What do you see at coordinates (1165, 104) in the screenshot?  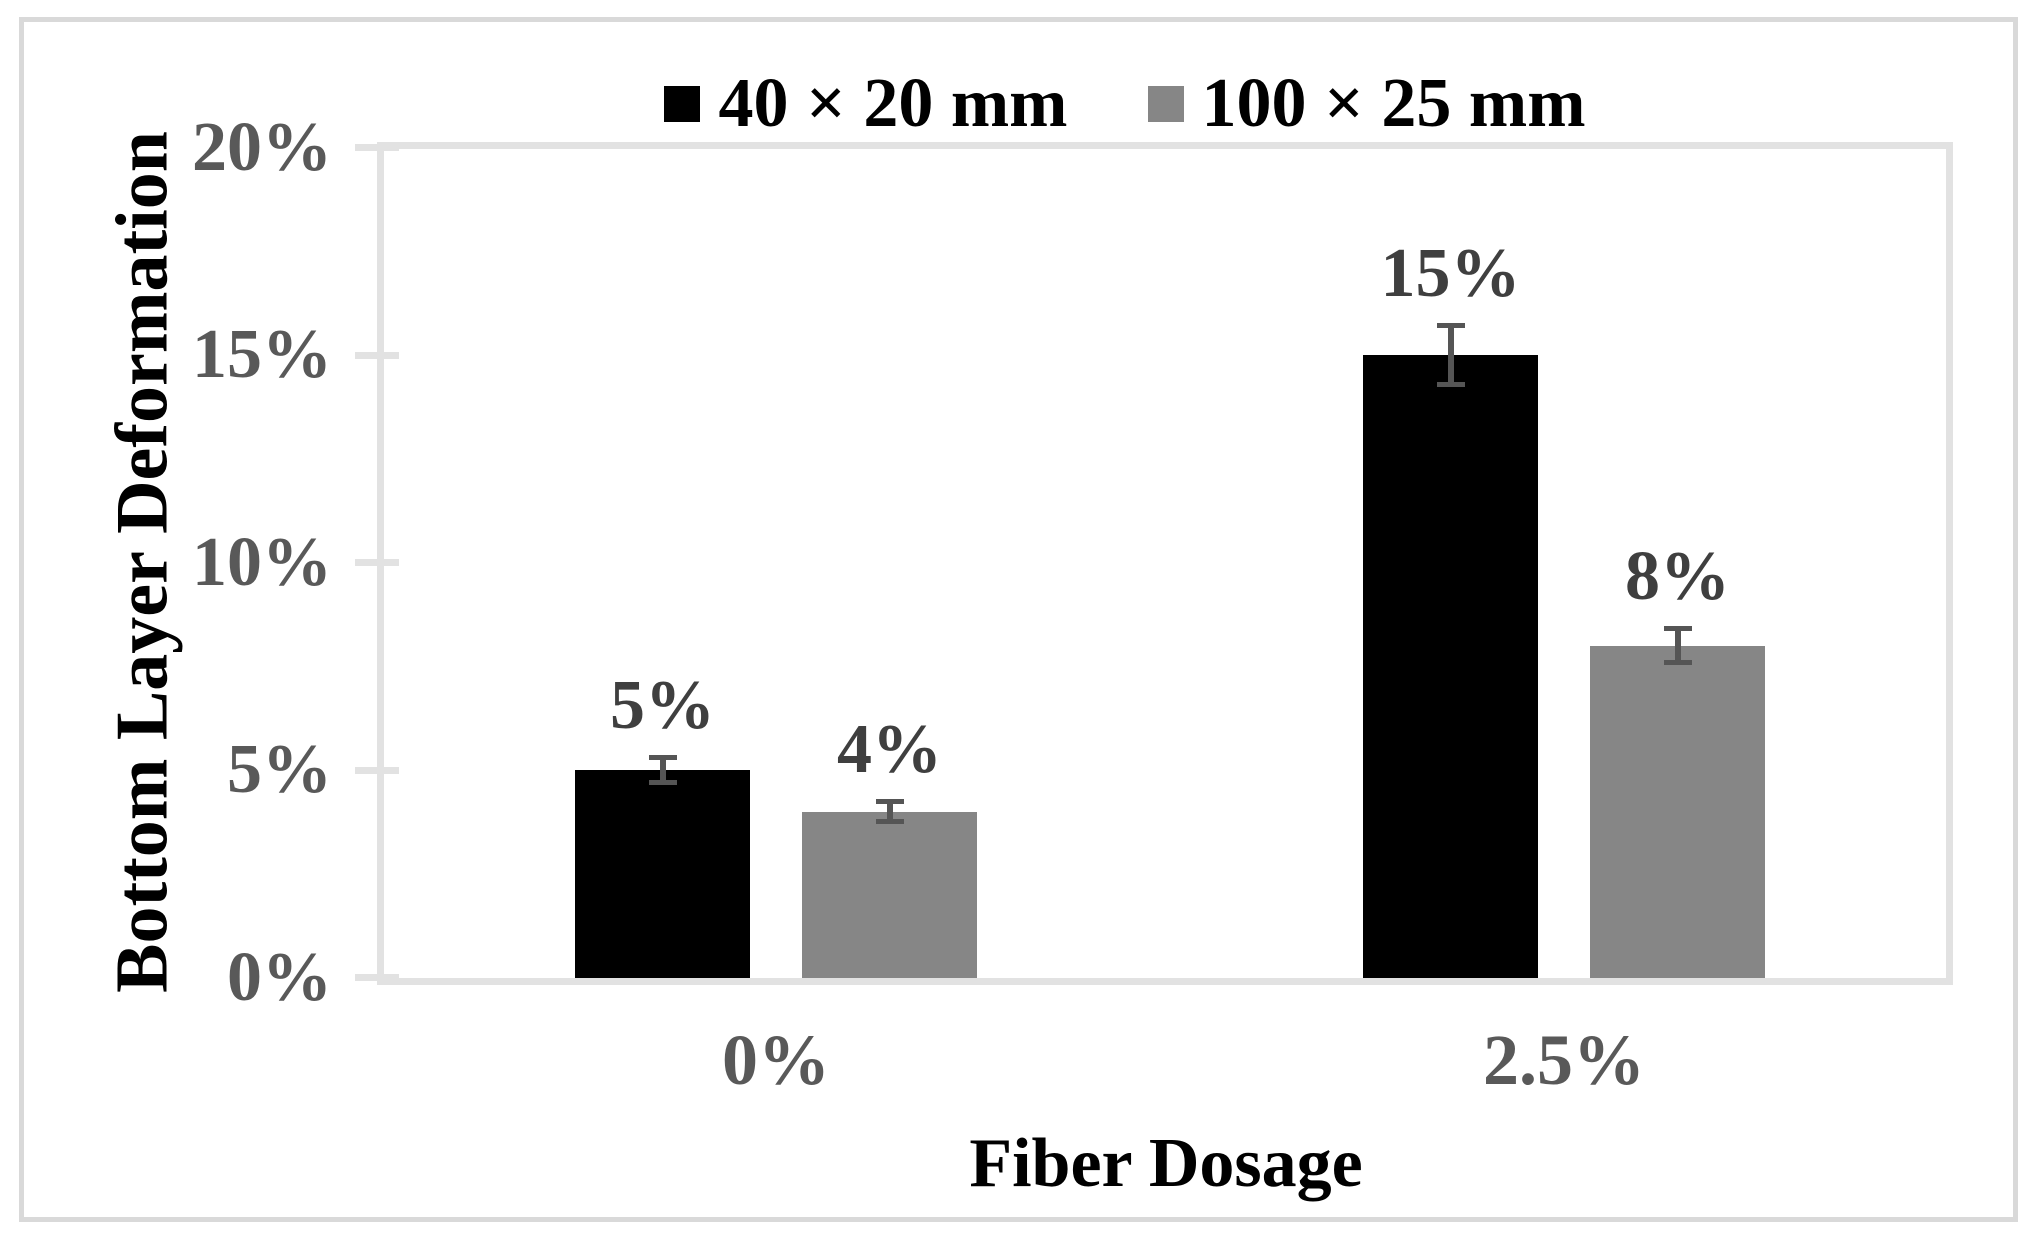 I see `legend-swatch-100x25mm` at bounding box center [1165, 104].